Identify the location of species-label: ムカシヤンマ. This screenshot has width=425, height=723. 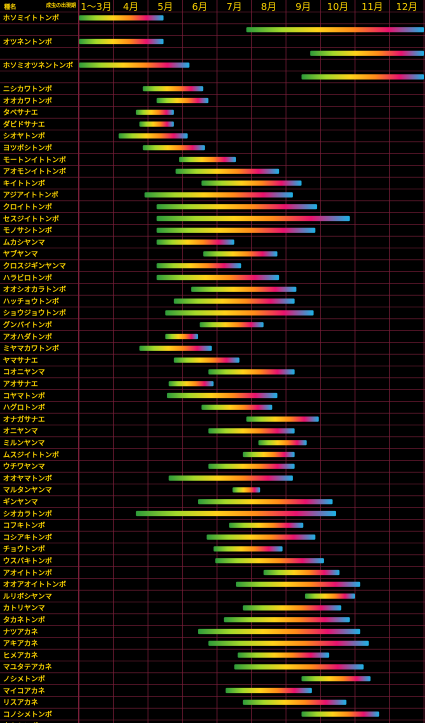
(24, 242).